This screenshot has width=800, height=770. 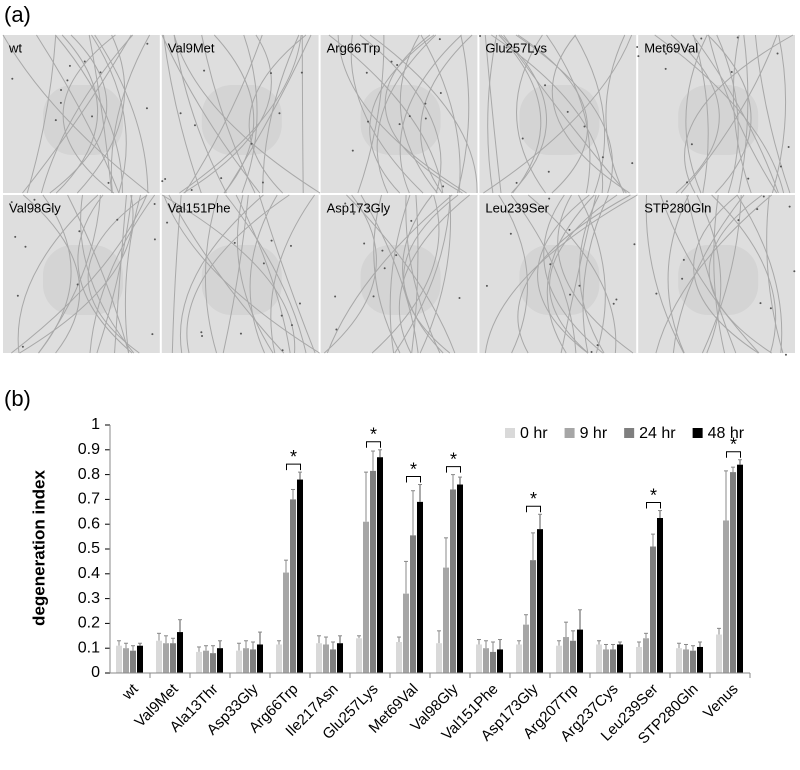 What do you see at coordinates (83, 280) in the screenshot?
I see `tile-shade` at bounding box center [83, 280].